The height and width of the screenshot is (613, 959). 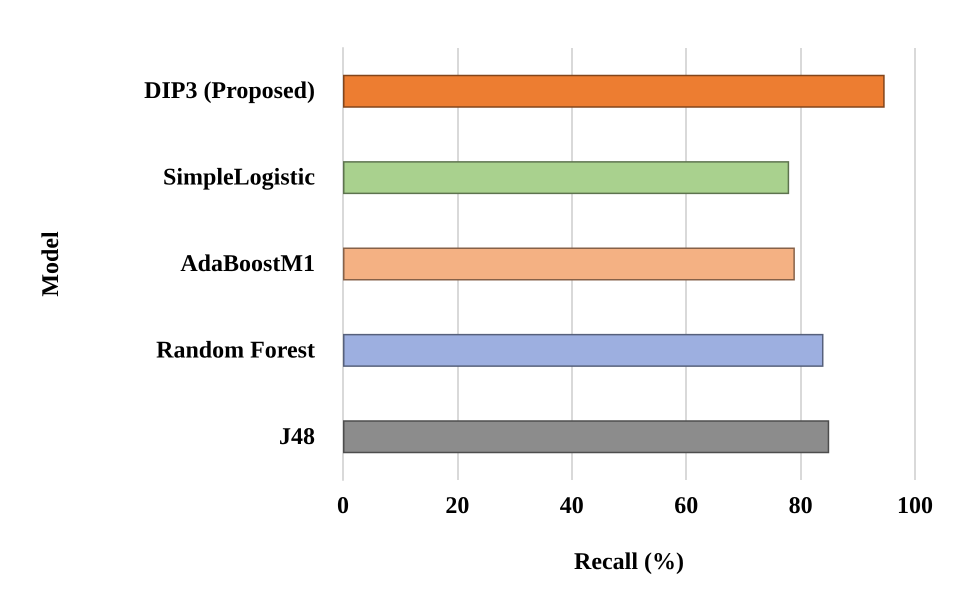 What do you see at coordinates (572, 506) in the screenshot?
I see `x-tick-label: 40` at bounding box center [572, 506].